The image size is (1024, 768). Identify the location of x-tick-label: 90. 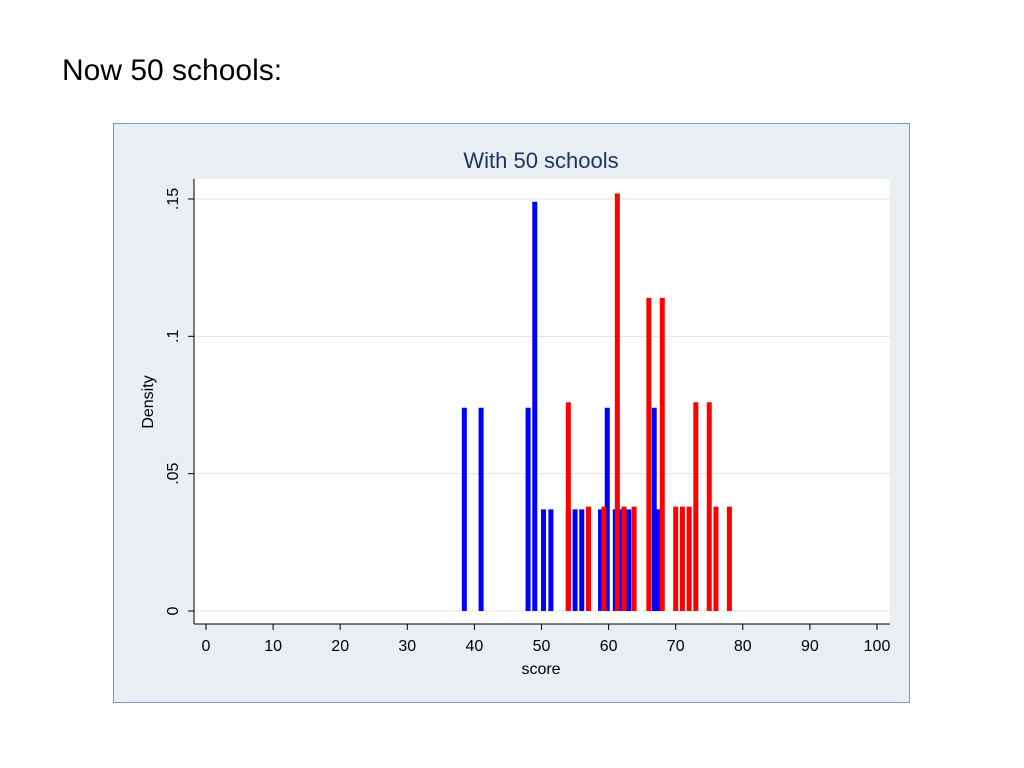
(810, 646).